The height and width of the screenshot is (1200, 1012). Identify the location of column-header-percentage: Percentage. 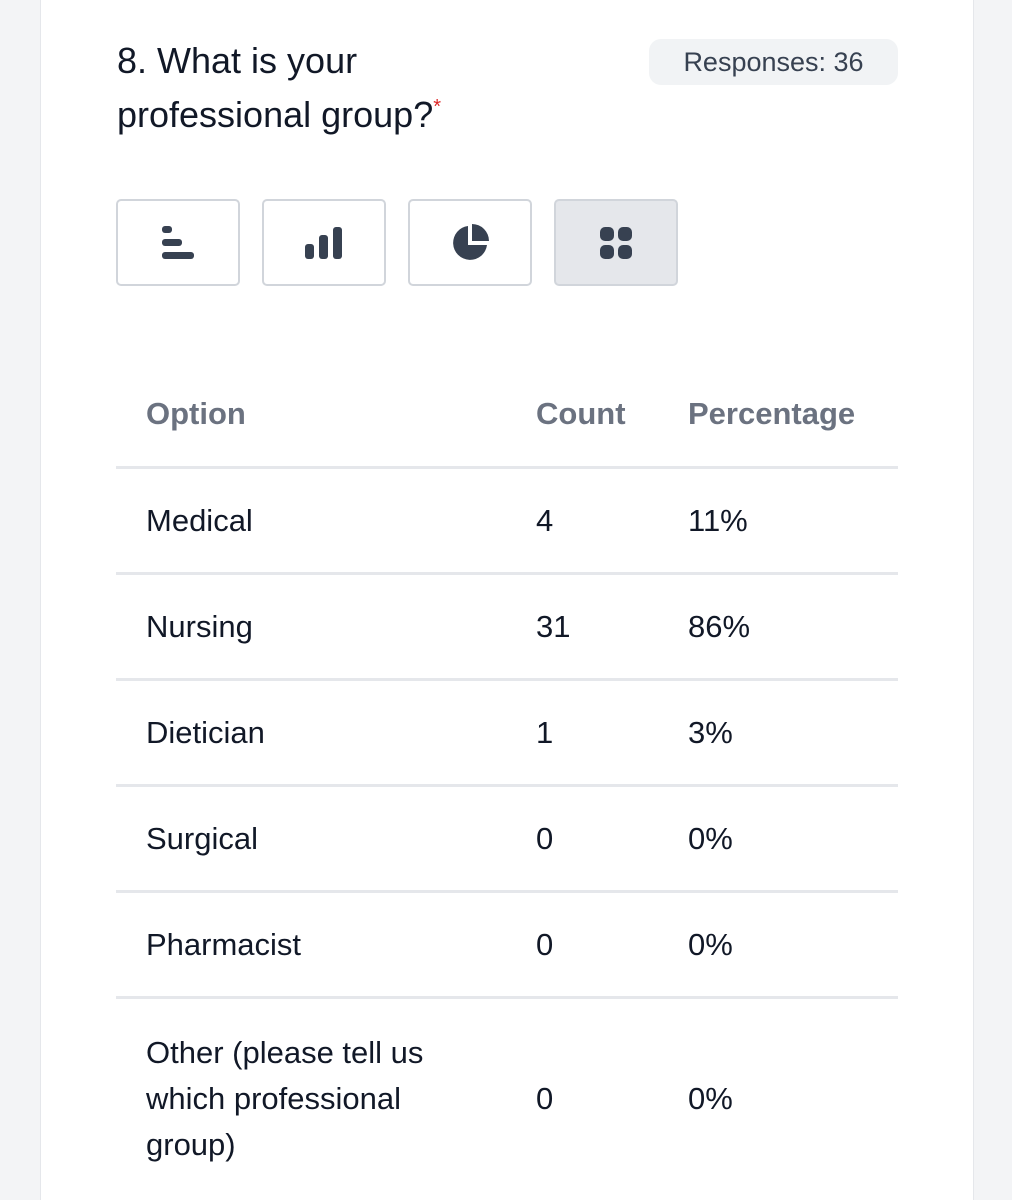
(793, 415).